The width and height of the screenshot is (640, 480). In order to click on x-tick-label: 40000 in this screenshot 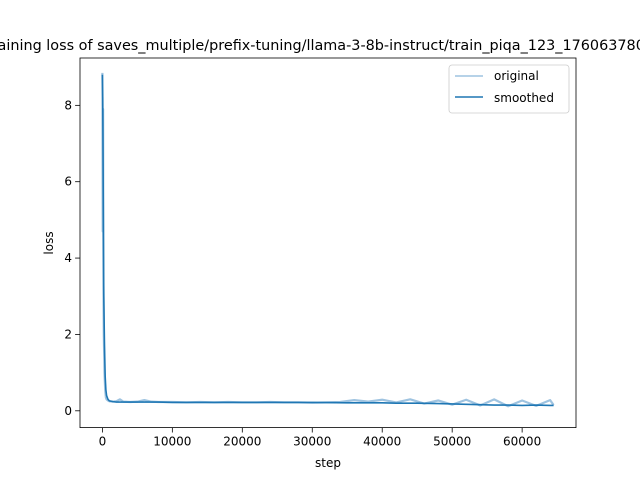, I will do `click(382, 442)`.